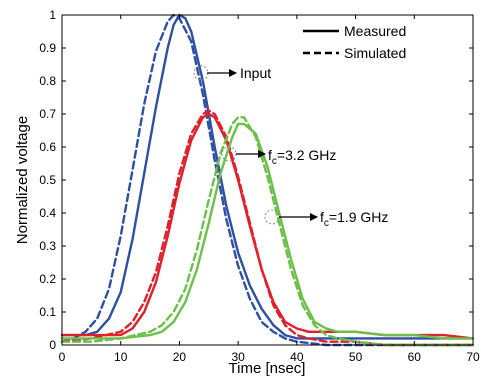  I want to click on annotation-fc19-rest: =1.9 GHz, so click(359, 217).